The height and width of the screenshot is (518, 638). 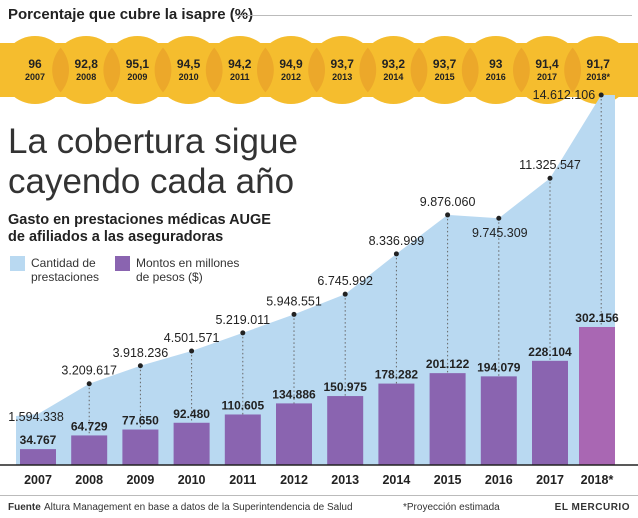 I want to click on x-tick-label: 2012, so click(x=294, y=480).